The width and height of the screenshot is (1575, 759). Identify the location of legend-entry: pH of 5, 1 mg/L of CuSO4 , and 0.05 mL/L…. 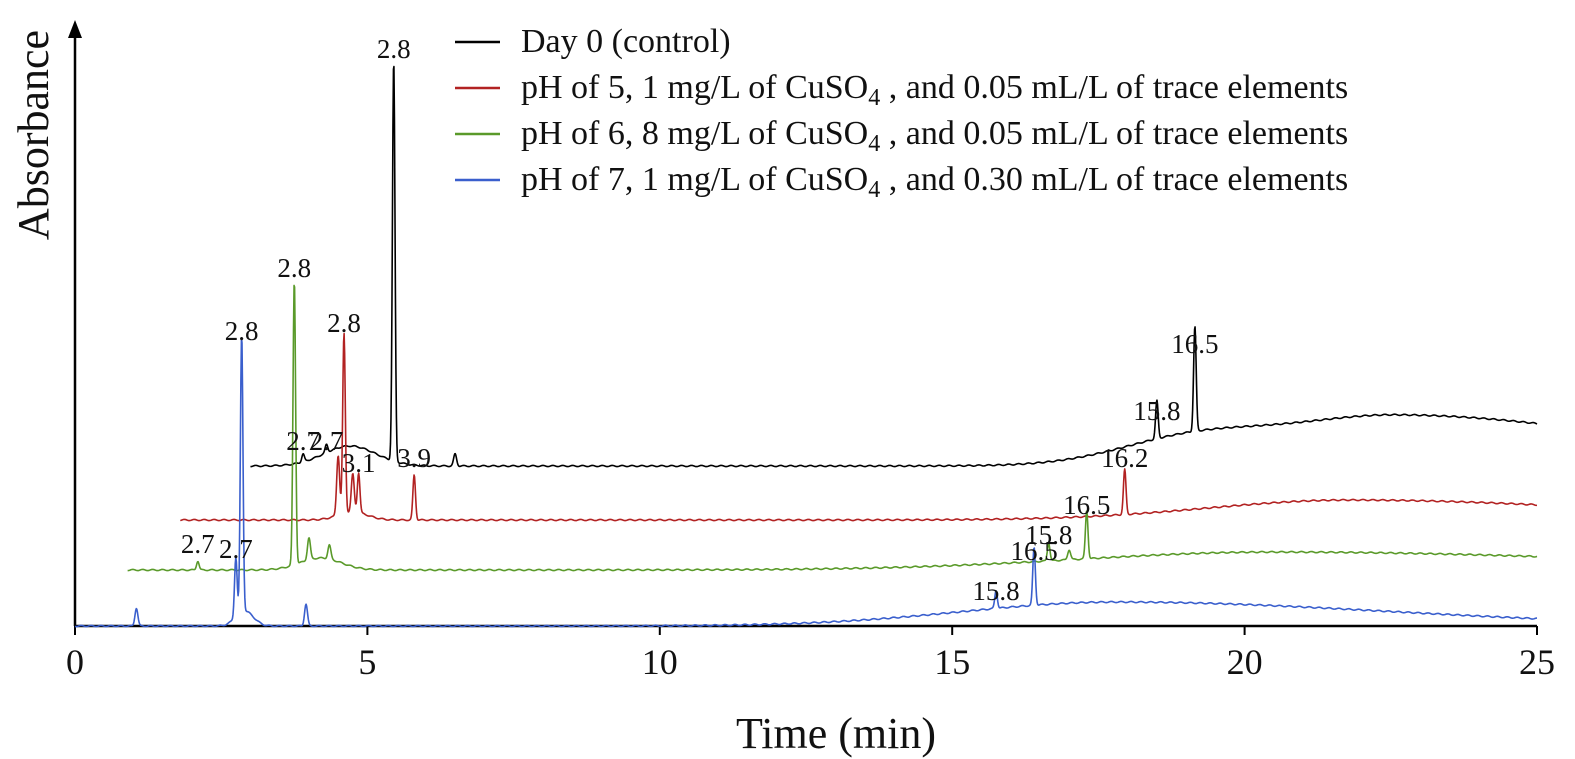
(934, 90).